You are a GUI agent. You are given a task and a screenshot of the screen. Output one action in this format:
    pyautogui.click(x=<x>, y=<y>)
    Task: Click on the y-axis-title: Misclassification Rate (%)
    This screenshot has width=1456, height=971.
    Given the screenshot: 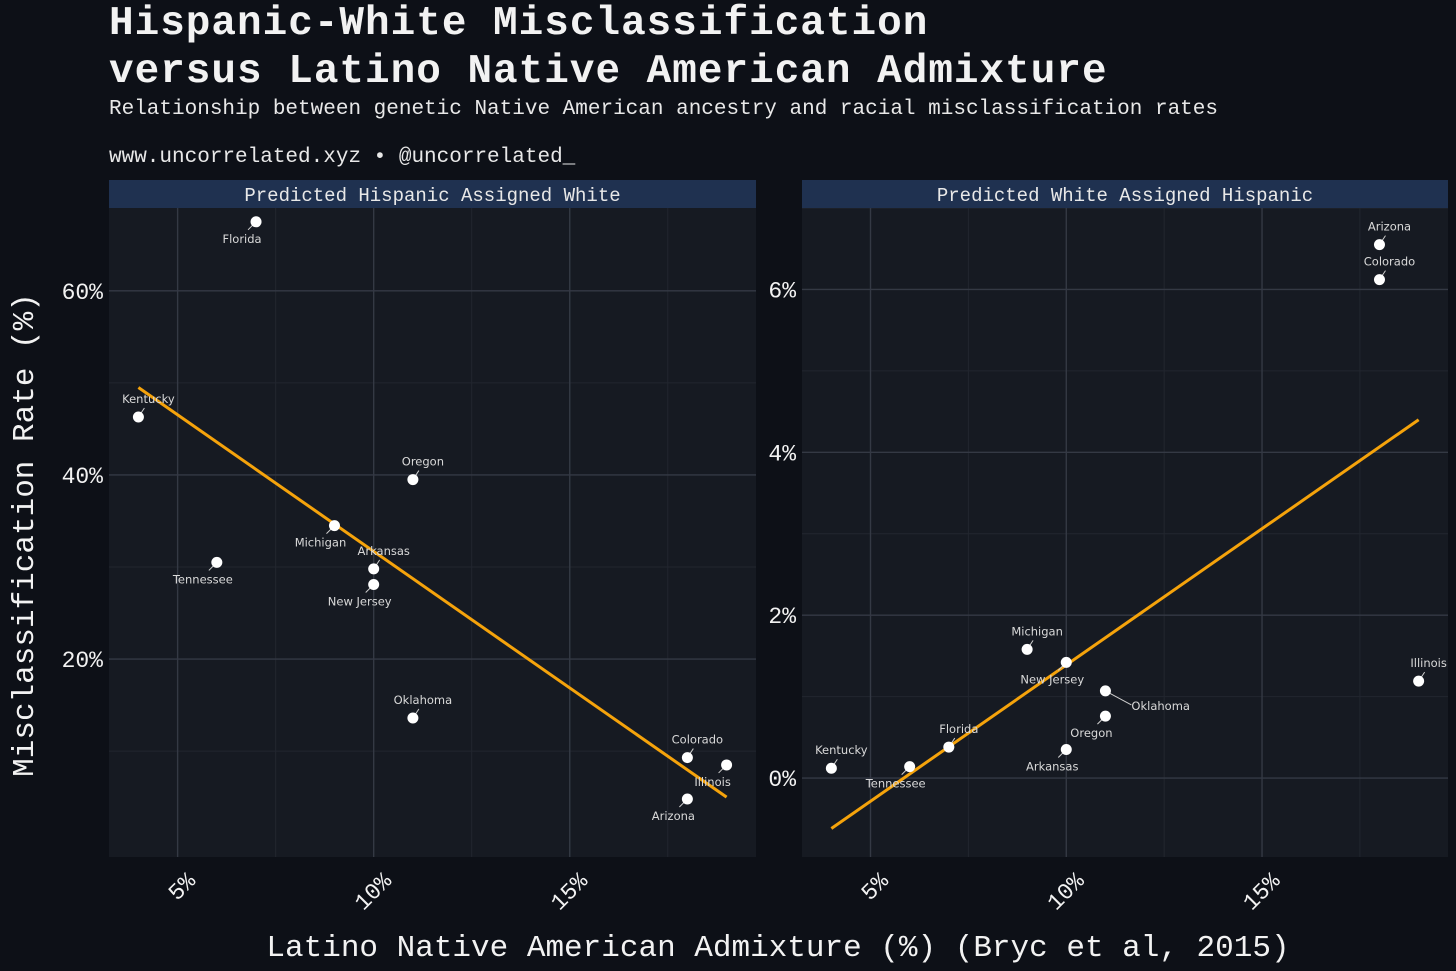 What is the action you would take?
    pyautogui.click(x=25, y=535)
    